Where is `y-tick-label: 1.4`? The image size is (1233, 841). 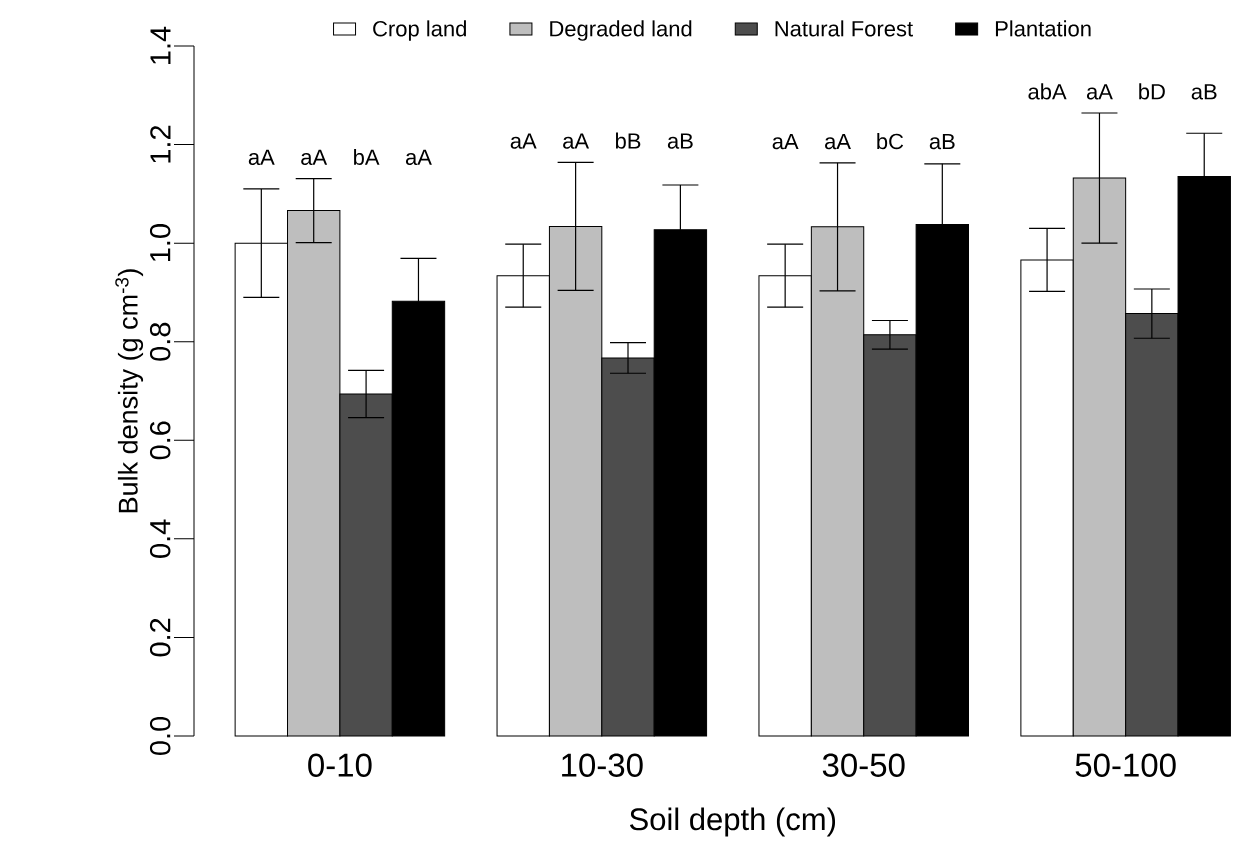 y-tick-label: 1.4 is located at coordinates (160, 45).